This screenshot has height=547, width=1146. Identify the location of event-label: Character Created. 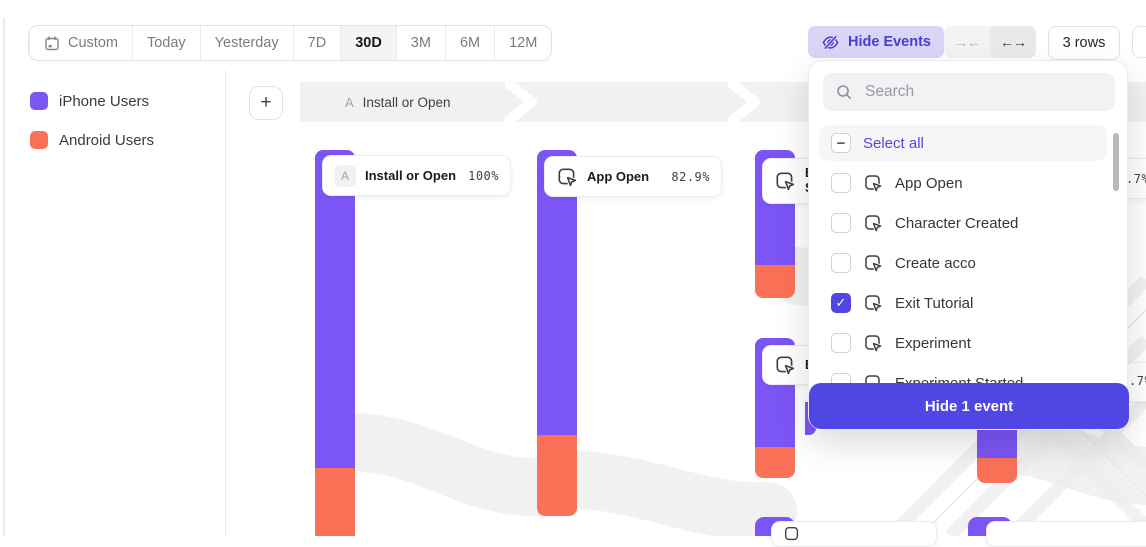
(957, 223).